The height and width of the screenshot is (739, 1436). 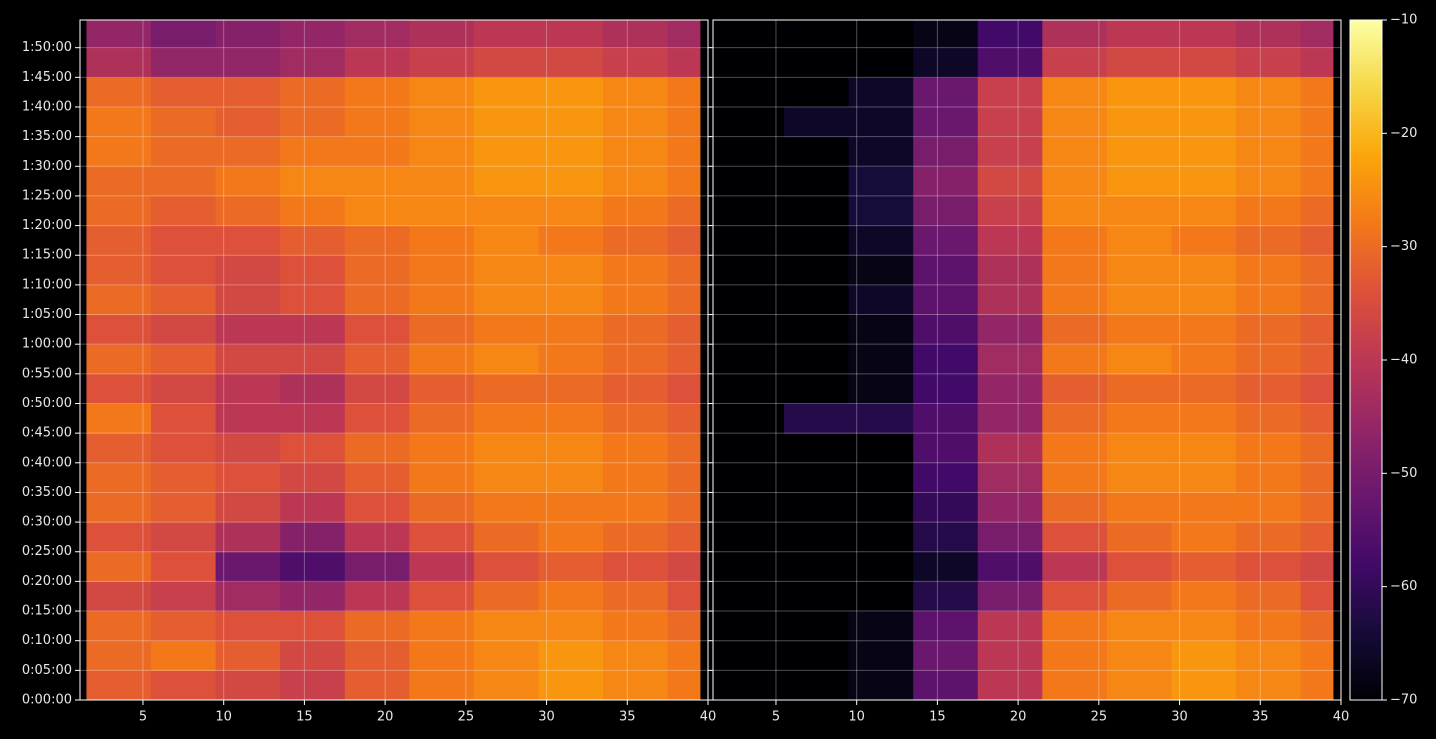 What do you see at coordinates (47, 284) in the screenshot?
I see `y-tick-label: 1:10:00` at bounding box center [47, 284].